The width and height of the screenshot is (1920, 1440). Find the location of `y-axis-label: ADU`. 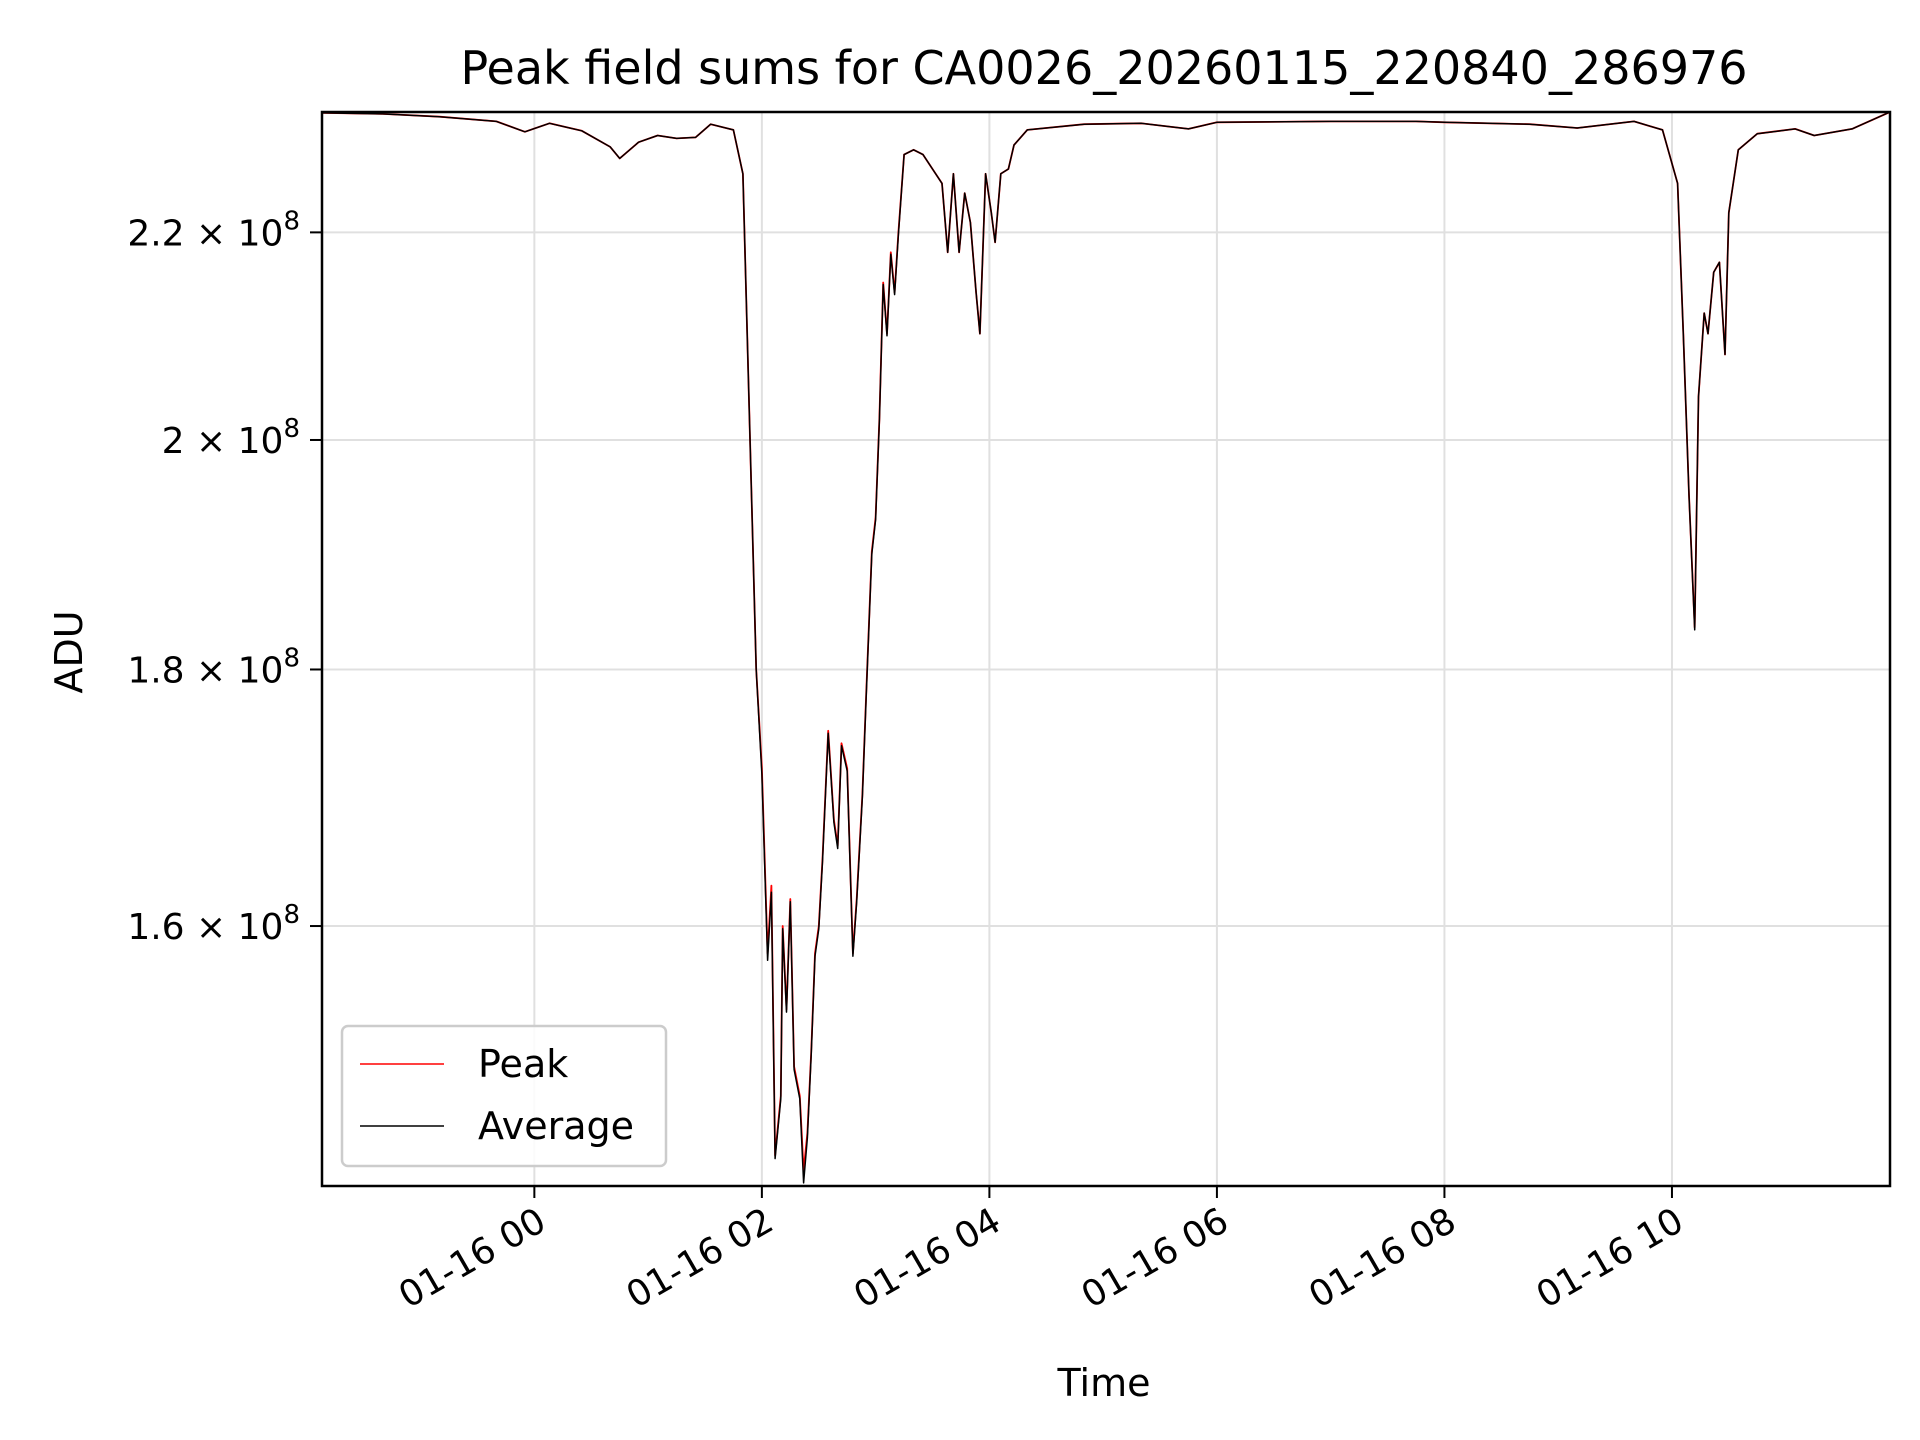

y-axis-label: ADU is located at coordinates (69, 651).